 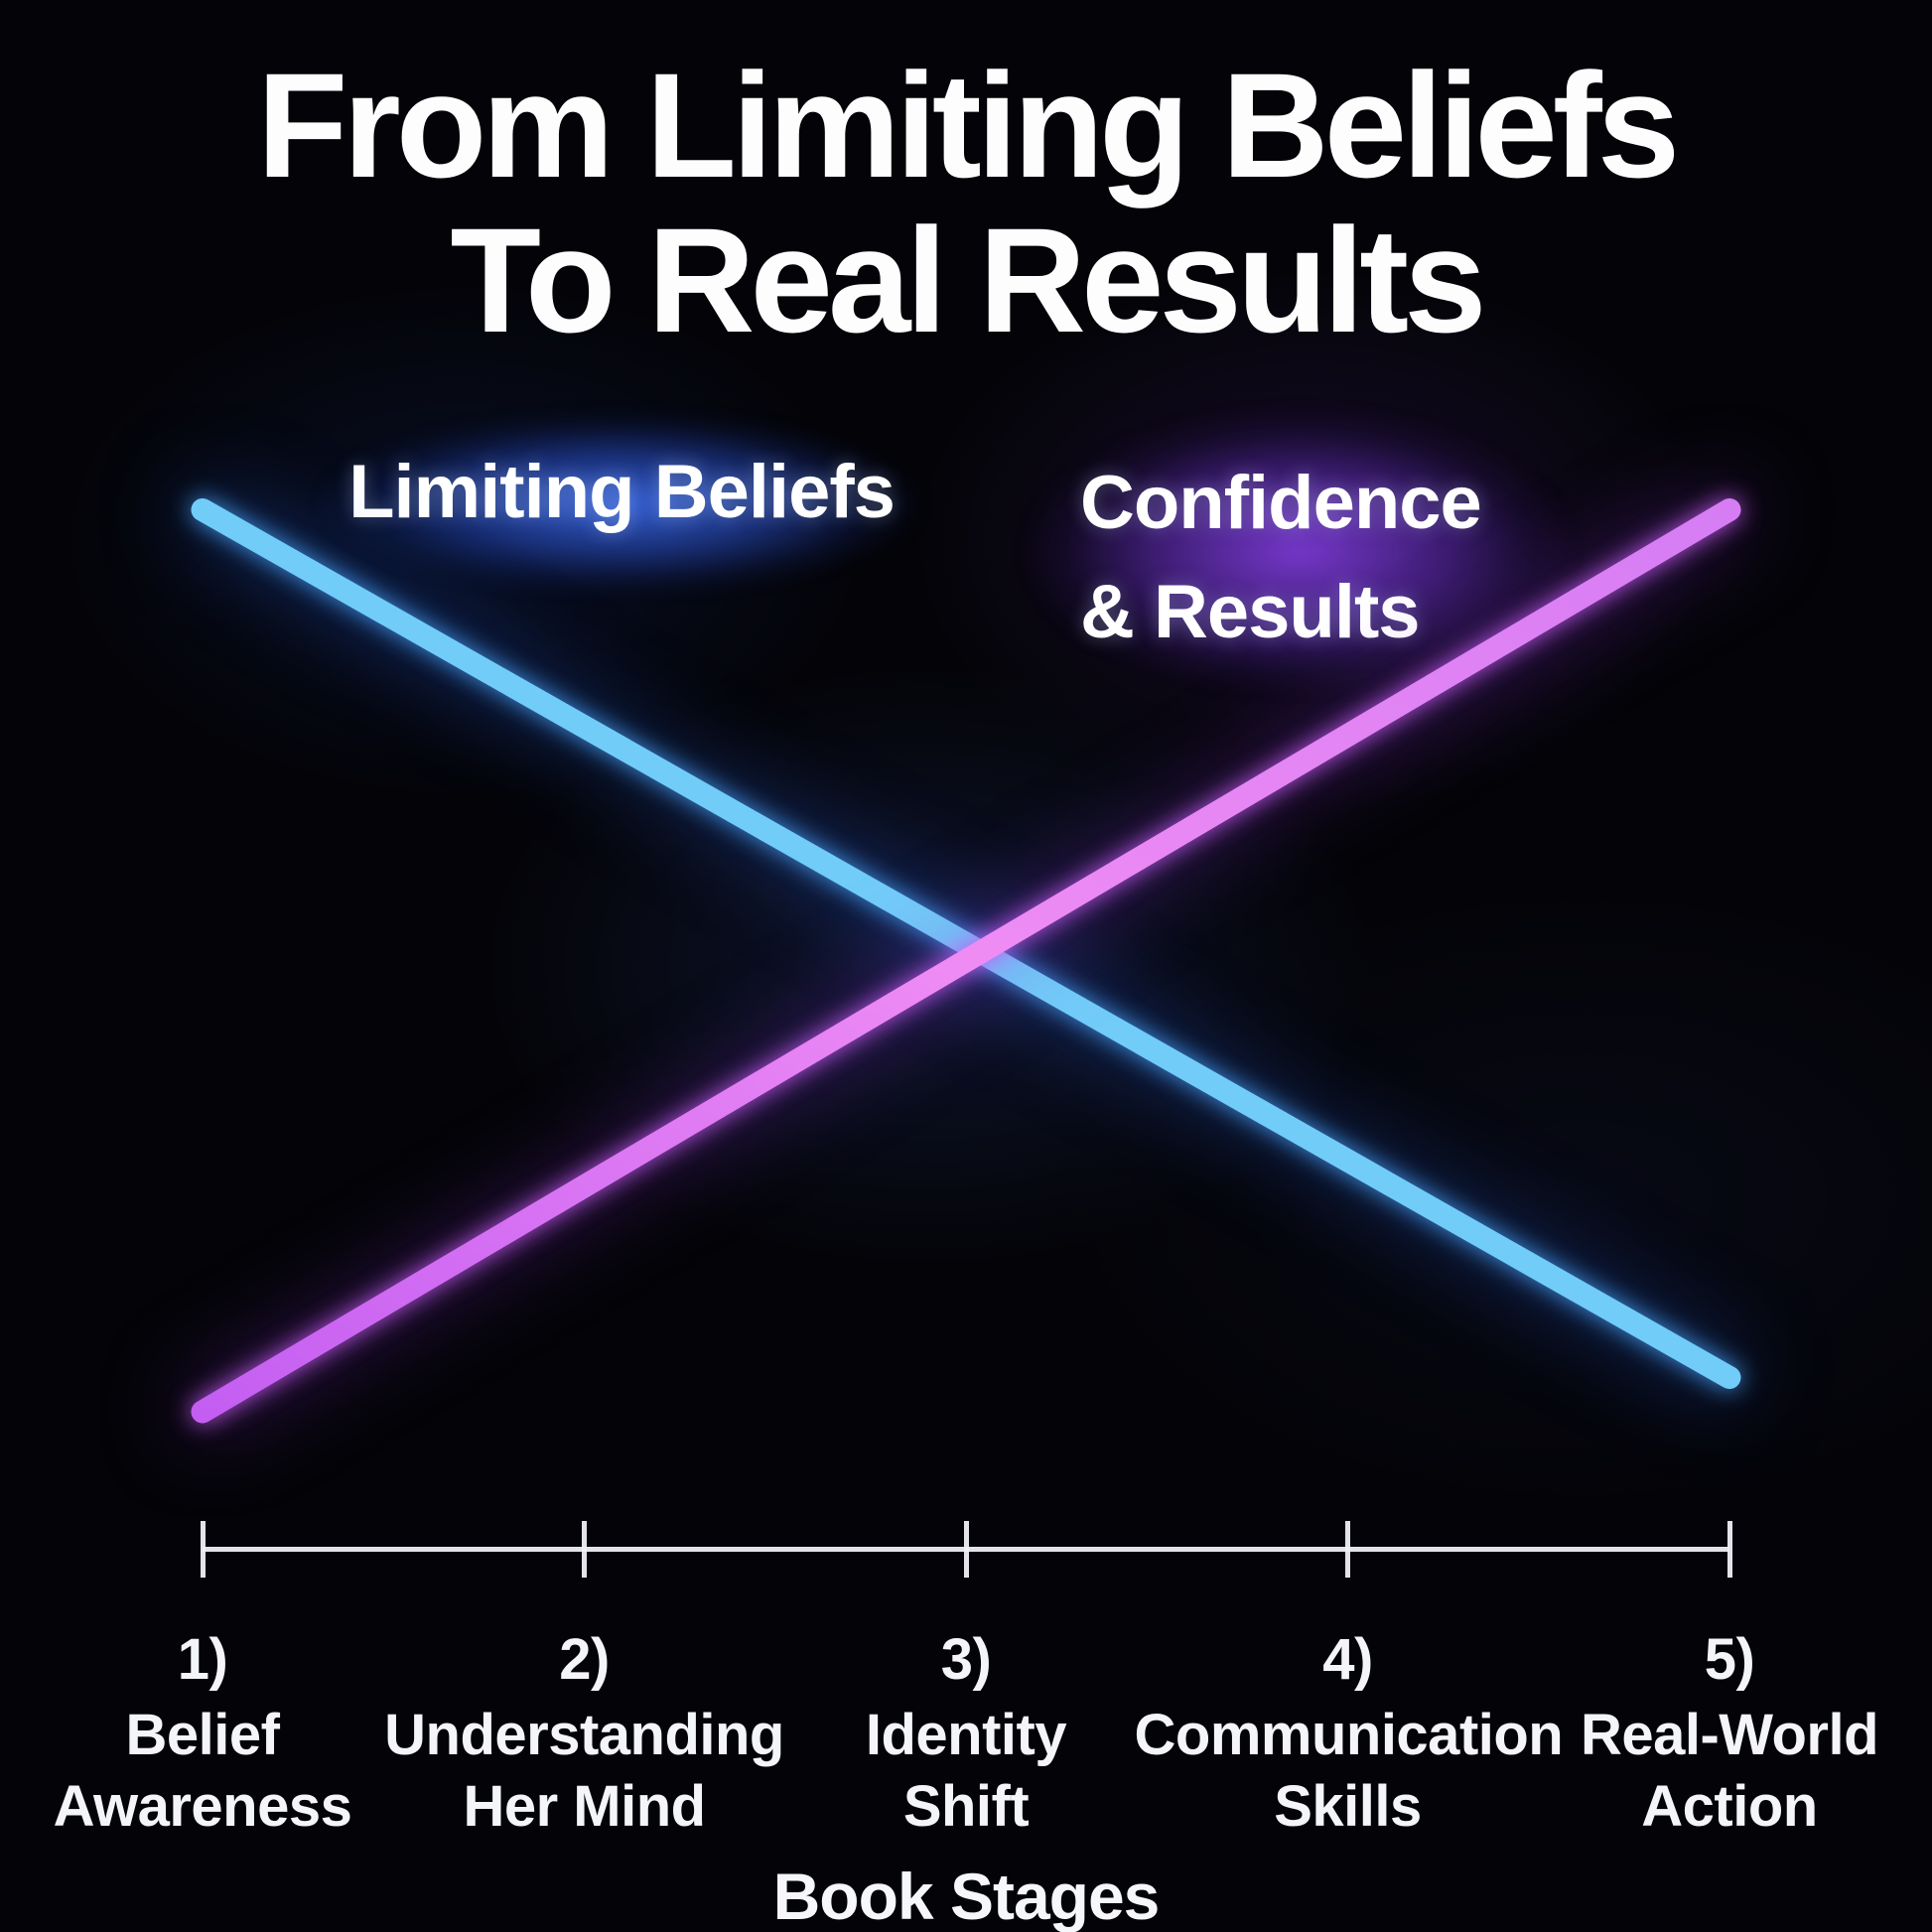 What do you see at coordinates (1348, 1806) in the screenshot?
I see `stage-name-line: Skills` at bounding box center [1348, 1806].